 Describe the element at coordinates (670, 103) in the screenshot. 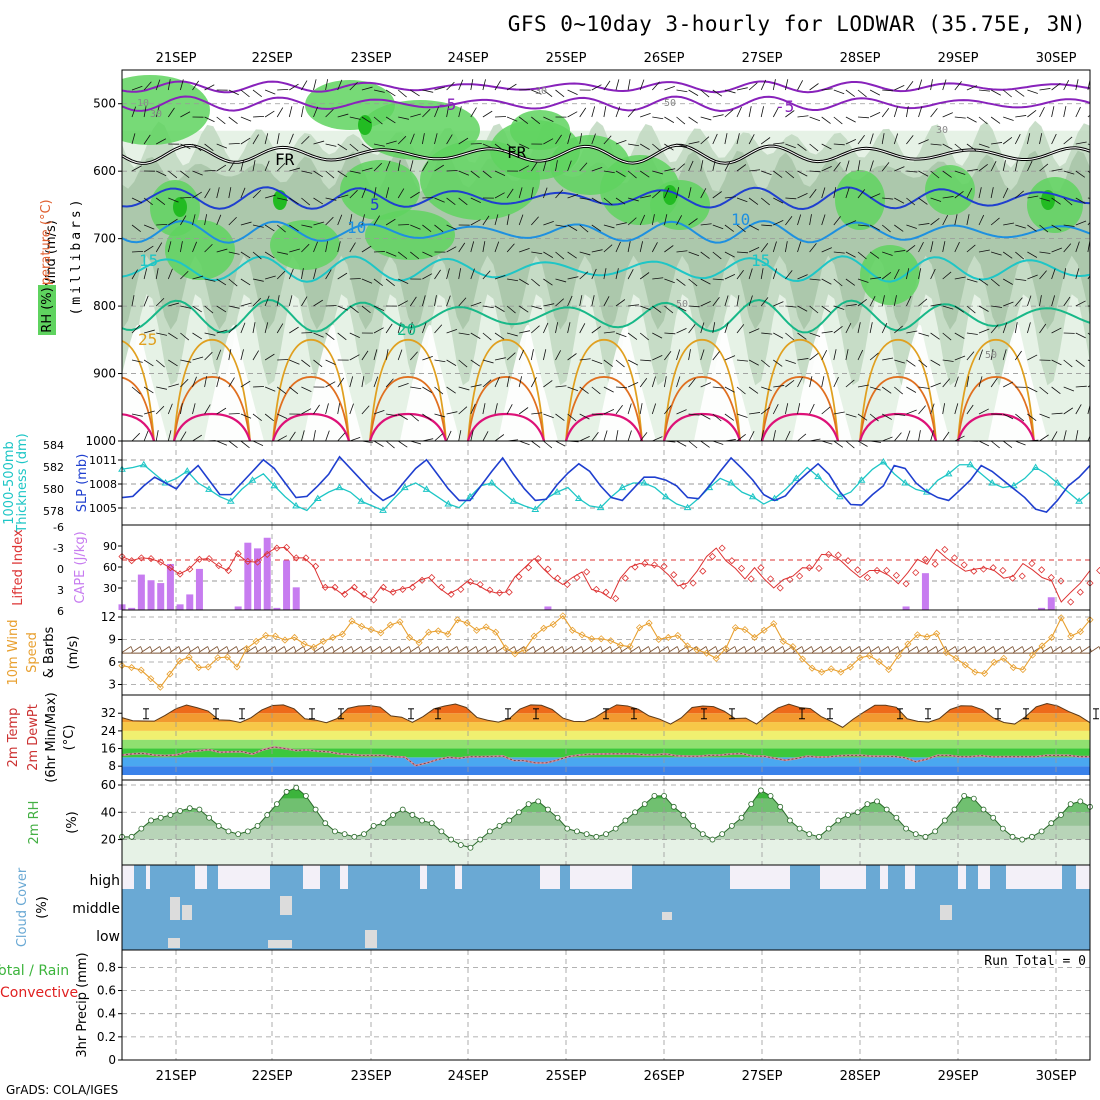

I see `contour-label: 50` at that location.